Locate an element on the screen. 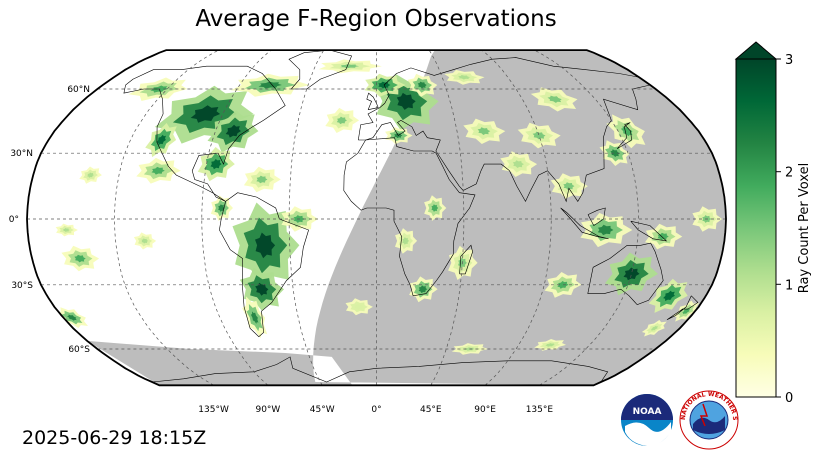  longitude-label: 135°W is located at coordinates (213, 410).